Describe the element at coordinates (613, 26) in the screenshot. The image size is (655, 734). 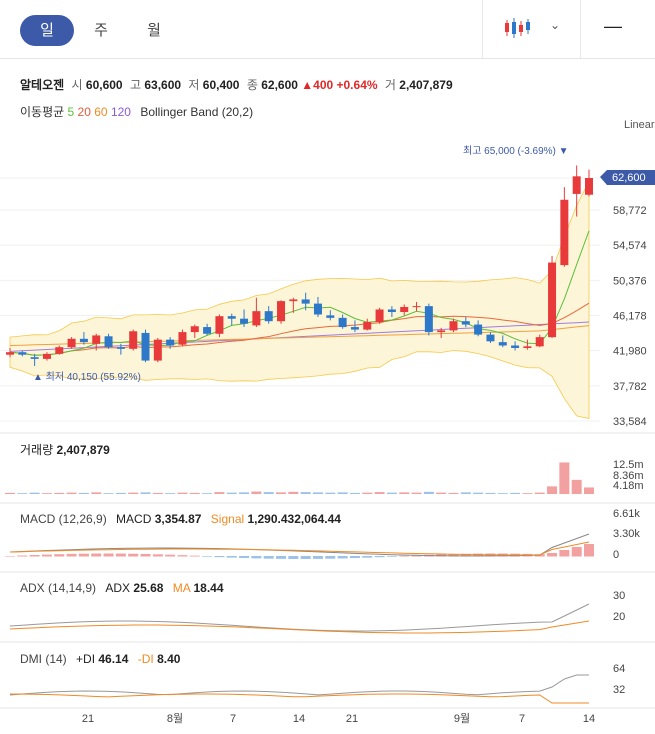
I see `line-tool-icon: —` at that location.